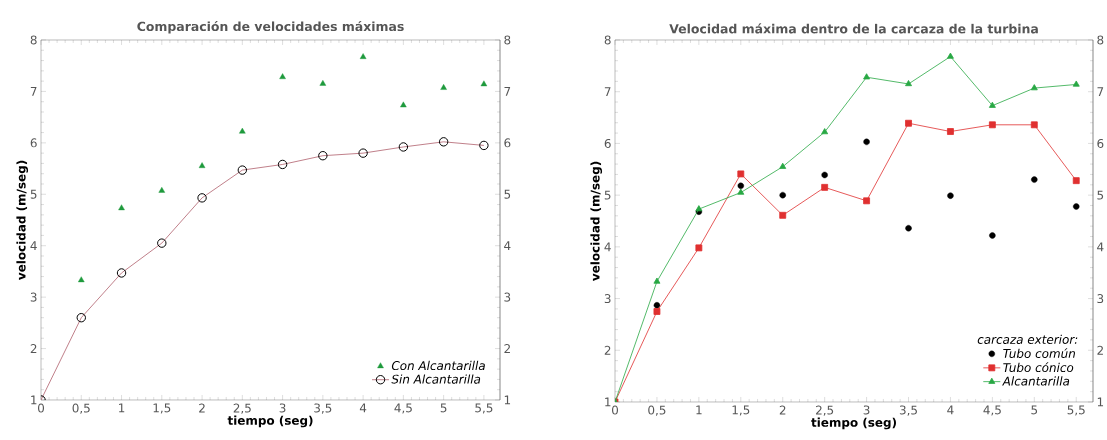 This screenshot has width=1107, height=440. What do you see at coordinates (34, 400) in the screenshot?
I see `y-tick-label: 1` at bounding box center [34, 400].